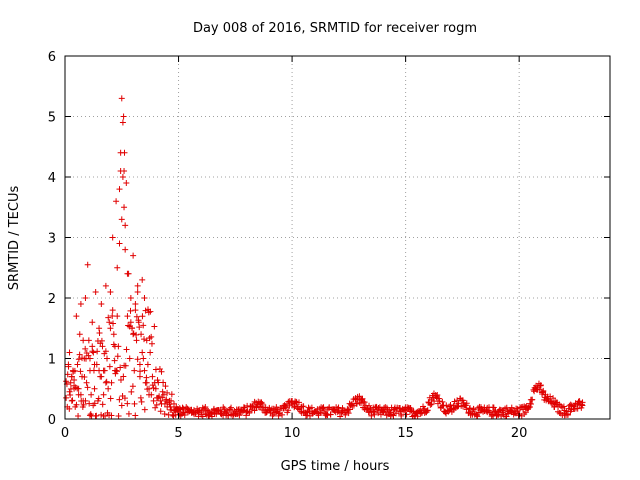  I want to click on y-tick-label-6: 6, so click(52, 57).